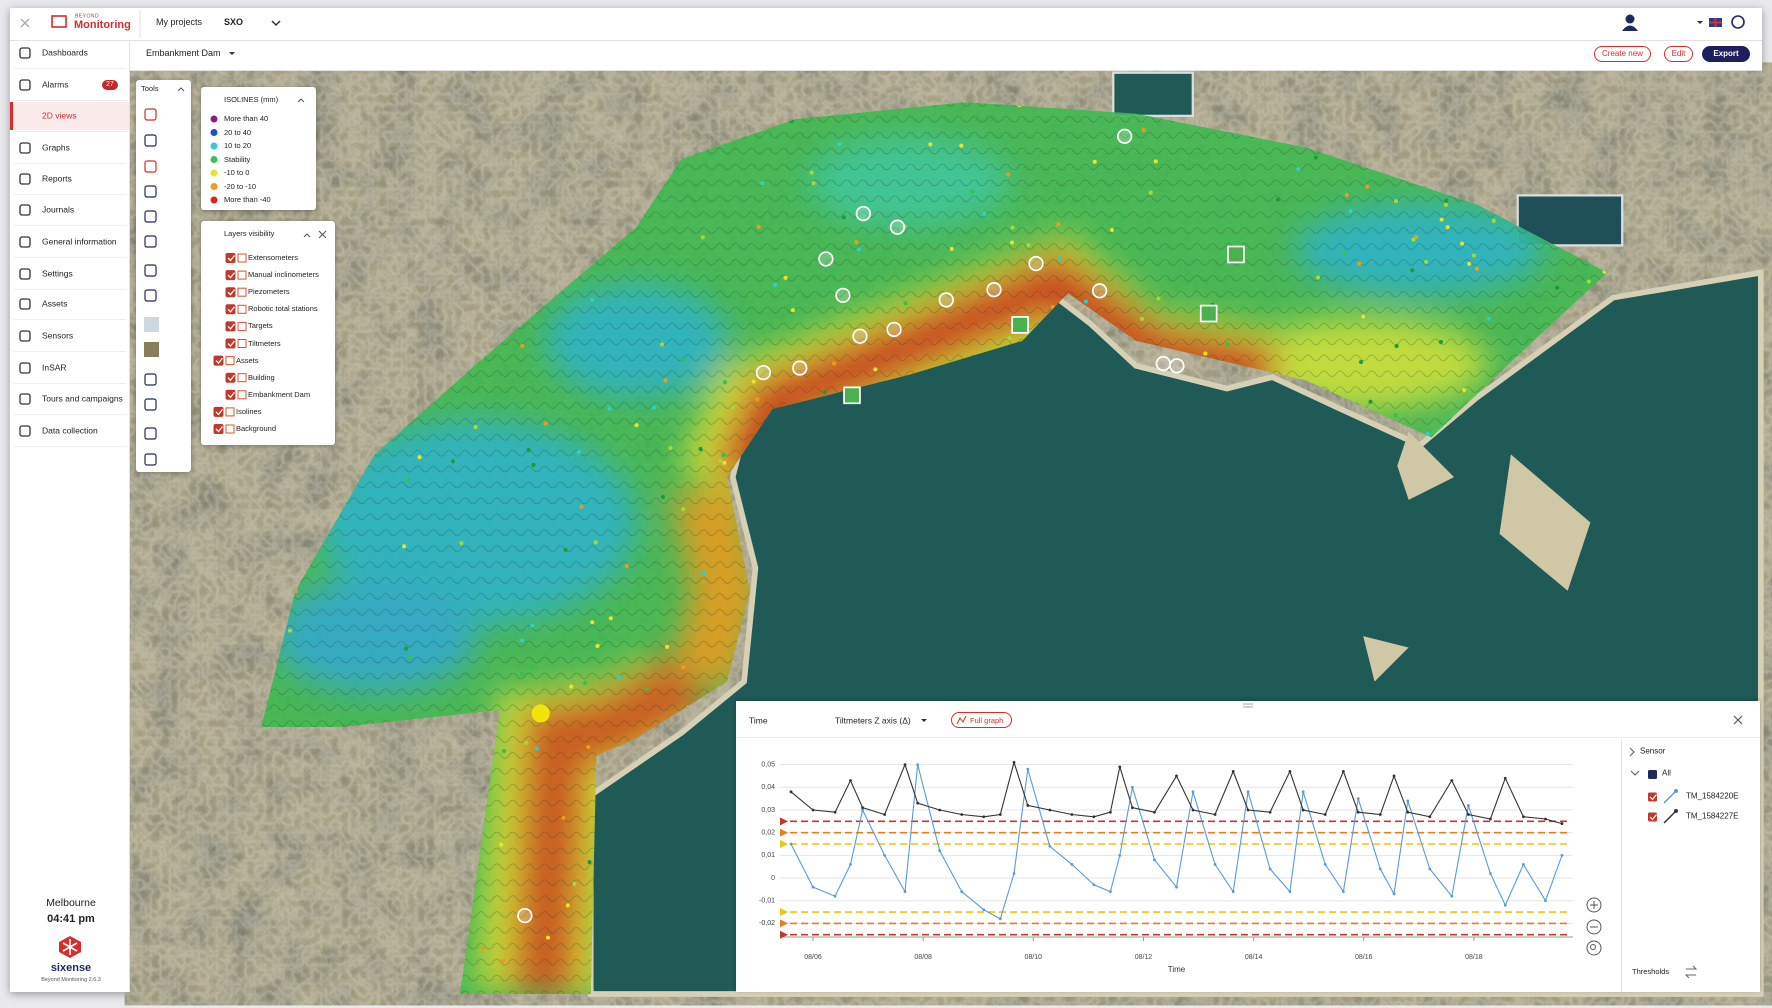  What do you see at coordinates (70, 430) in the screenshot?
I see `nav-item: Data collection` at bounding box center [70, 430].